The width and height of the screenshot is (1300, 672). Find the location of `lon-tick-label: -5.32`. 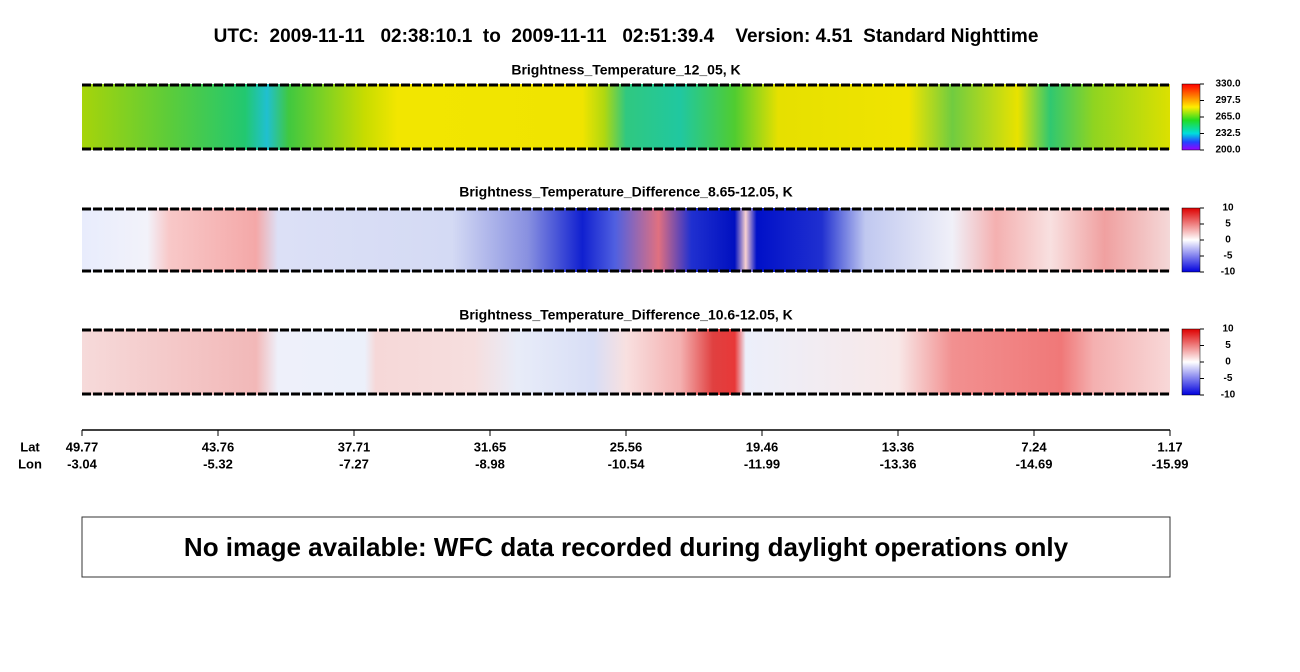

lon-tick-label: -5.32 is located at coordinates (218, 463).